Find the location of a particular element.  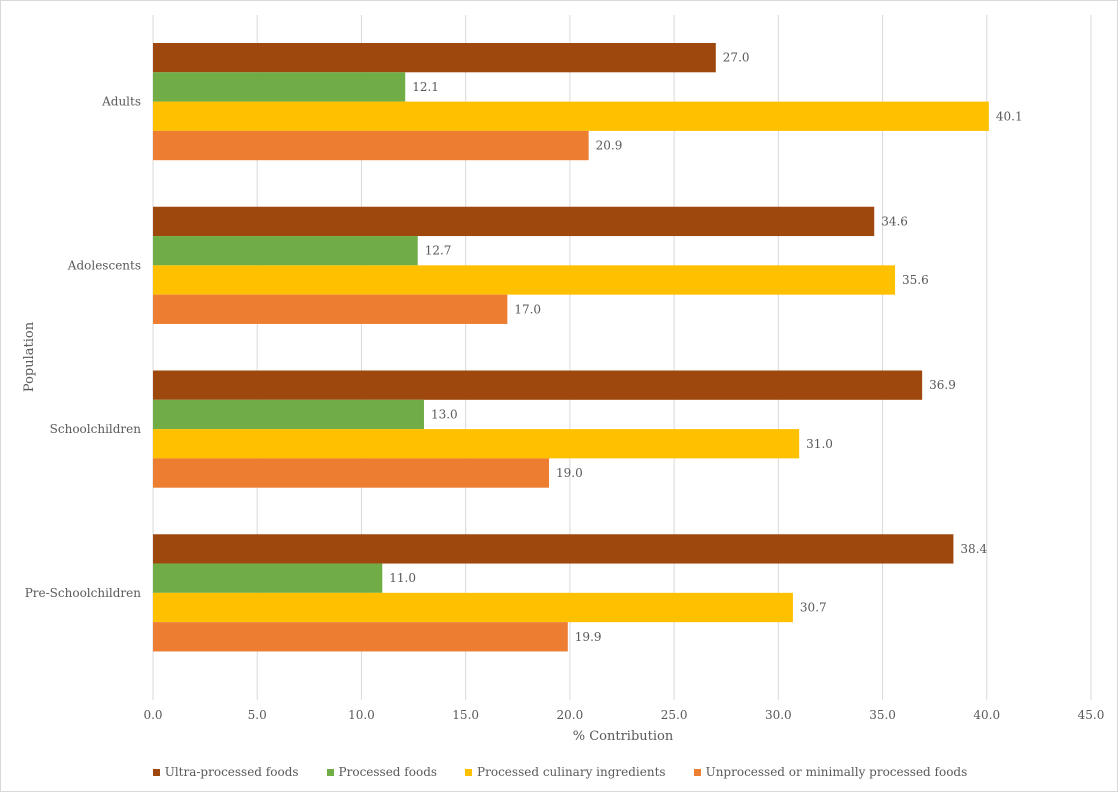

data-label: 34.6 is located at coordinates (894, 221).